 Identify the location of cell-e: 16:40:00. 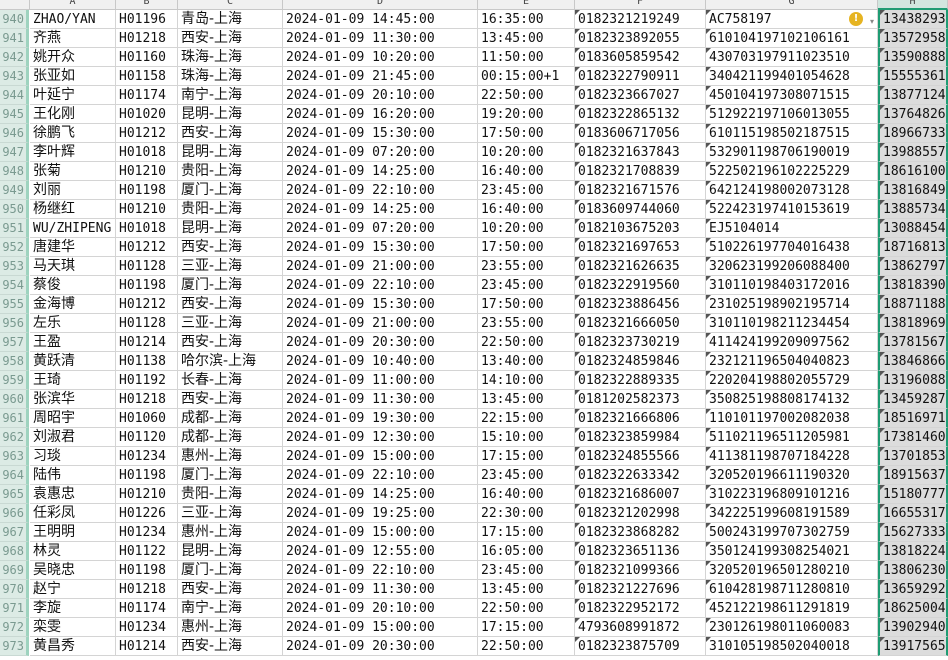
(526, 494).